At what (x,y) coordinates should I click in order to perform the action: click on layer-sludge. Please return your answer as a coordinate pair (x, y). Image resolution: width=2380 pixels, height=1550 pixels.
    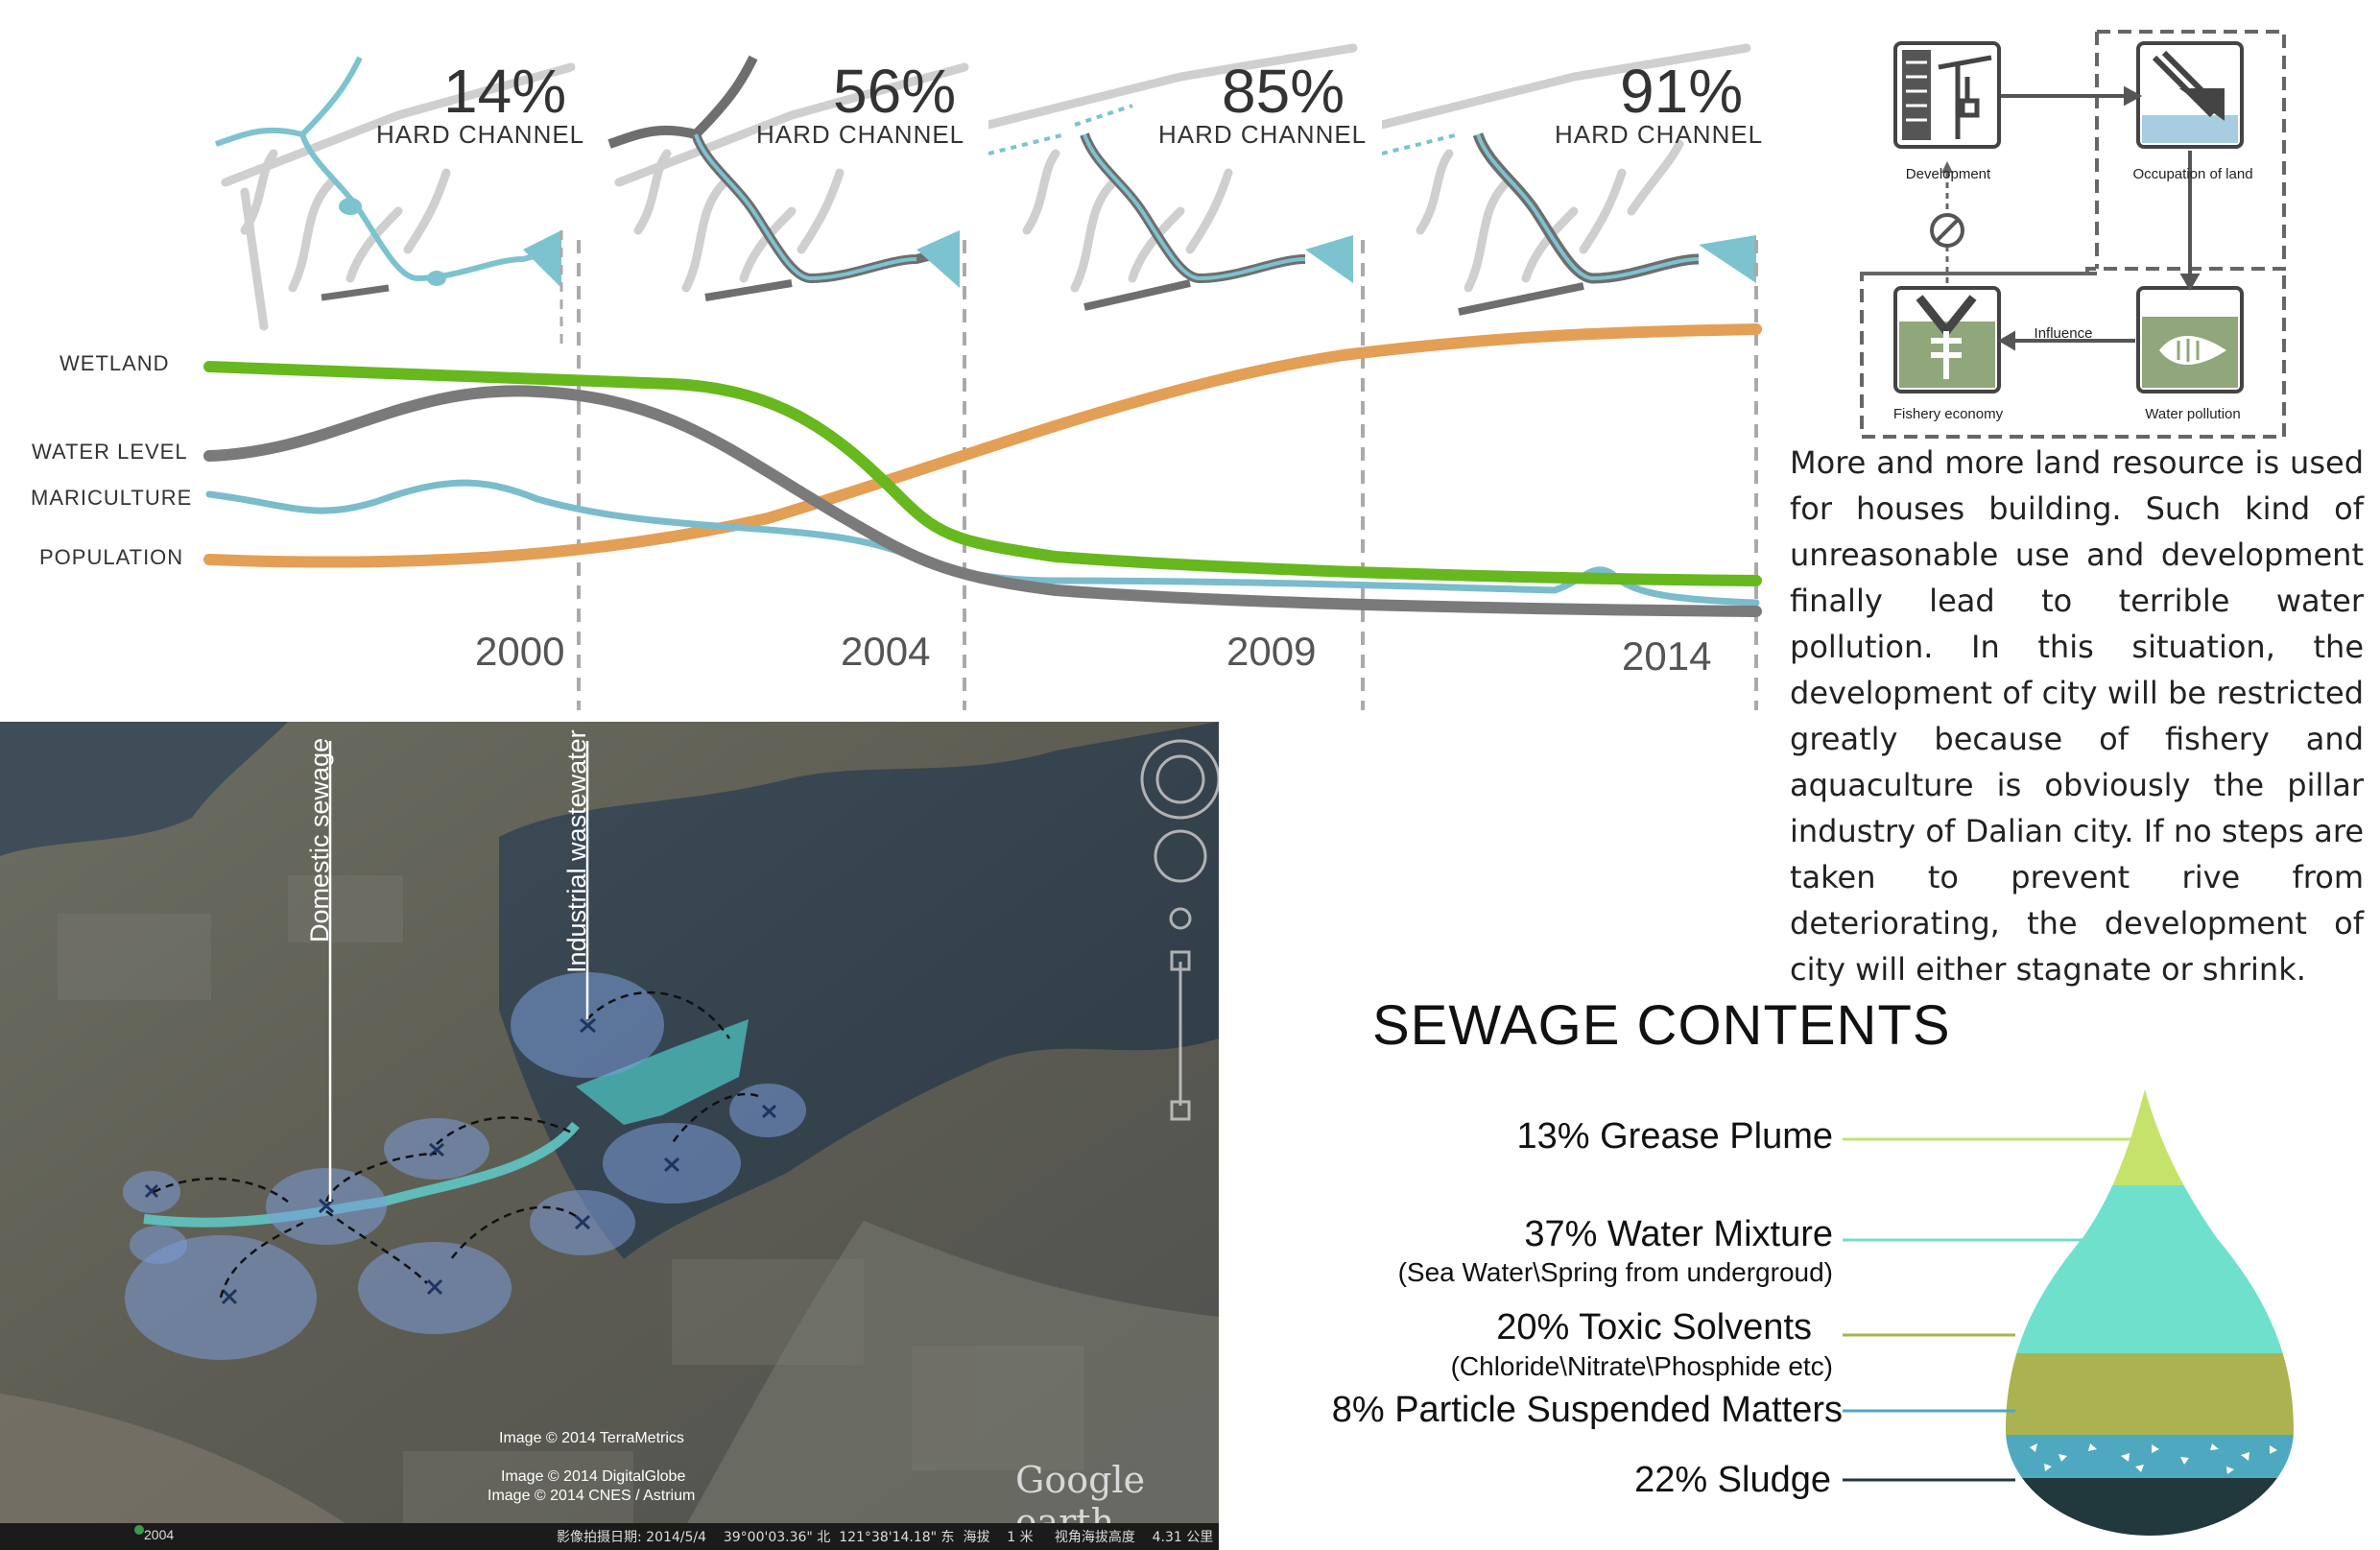
    Looking at the image, I should click on (2150, 1507).